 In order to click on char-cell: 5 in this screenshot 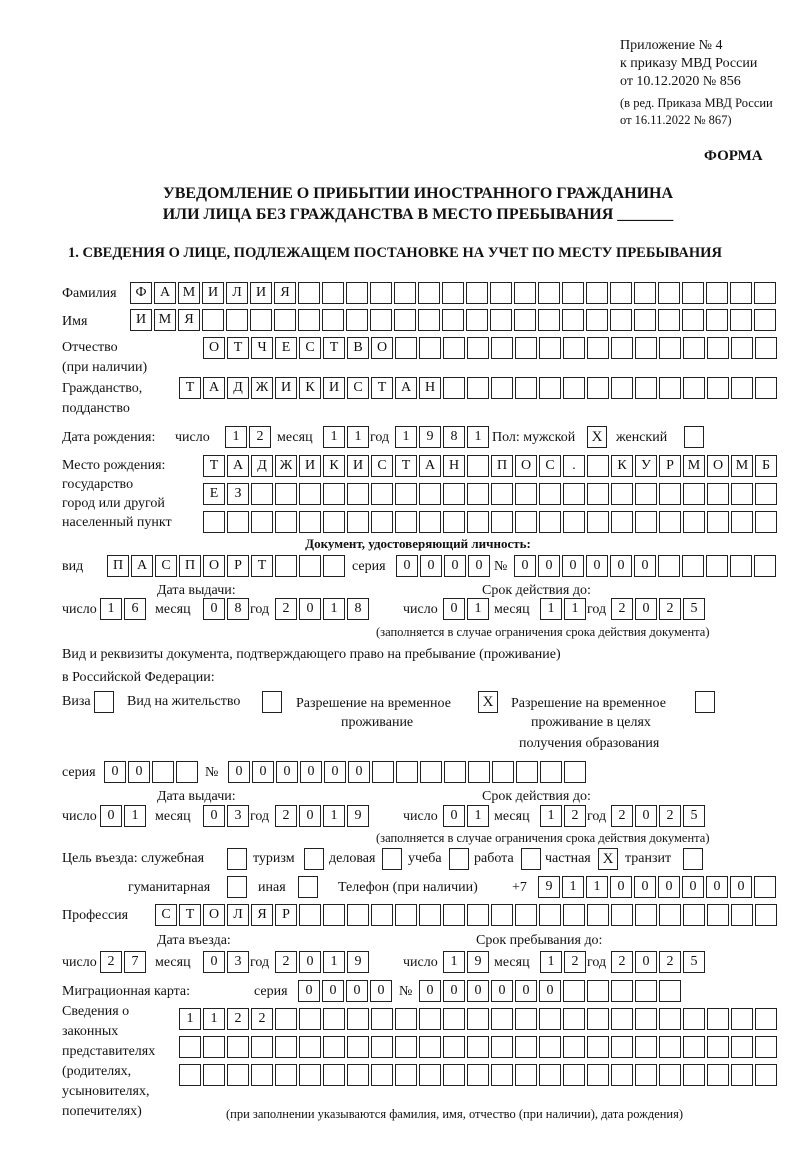, I will do `click(694, 816)`.